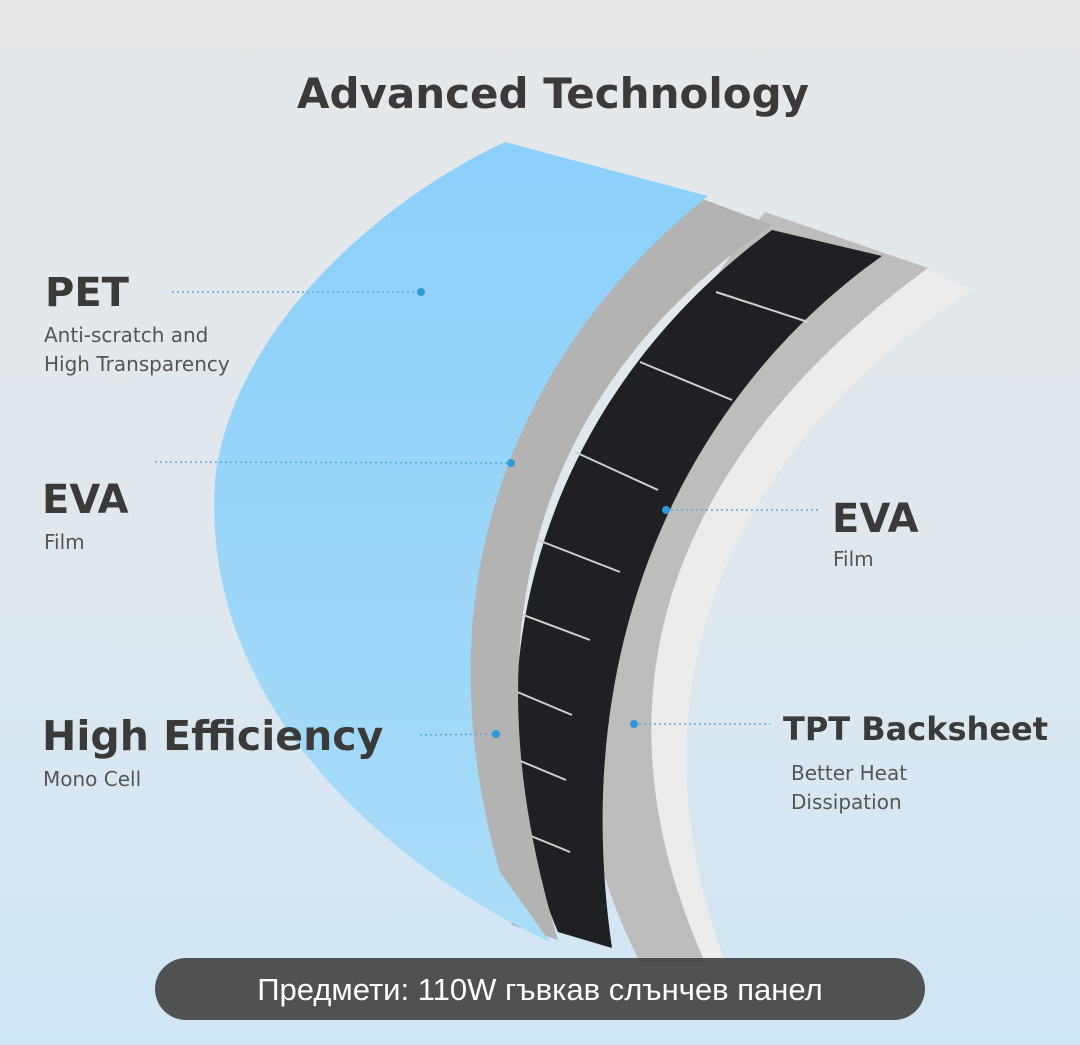  Describe the element at coordinates (846, 802) in the screenshot. I see `label-line: Dissipation` at that location.